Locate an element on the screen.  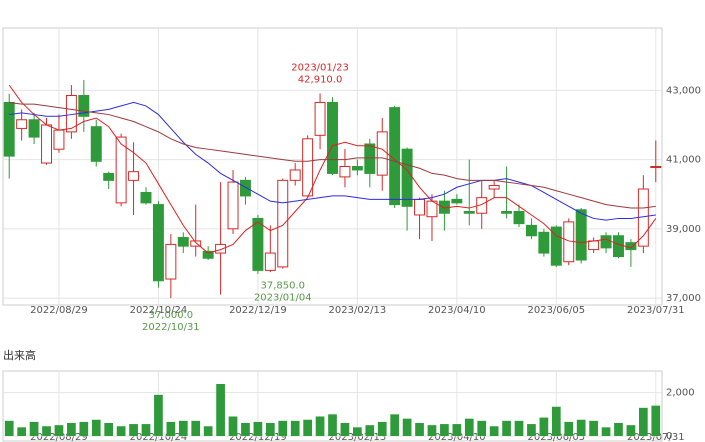
x-tick-label: 2022/12/19 is located at coordinates (258, 310).